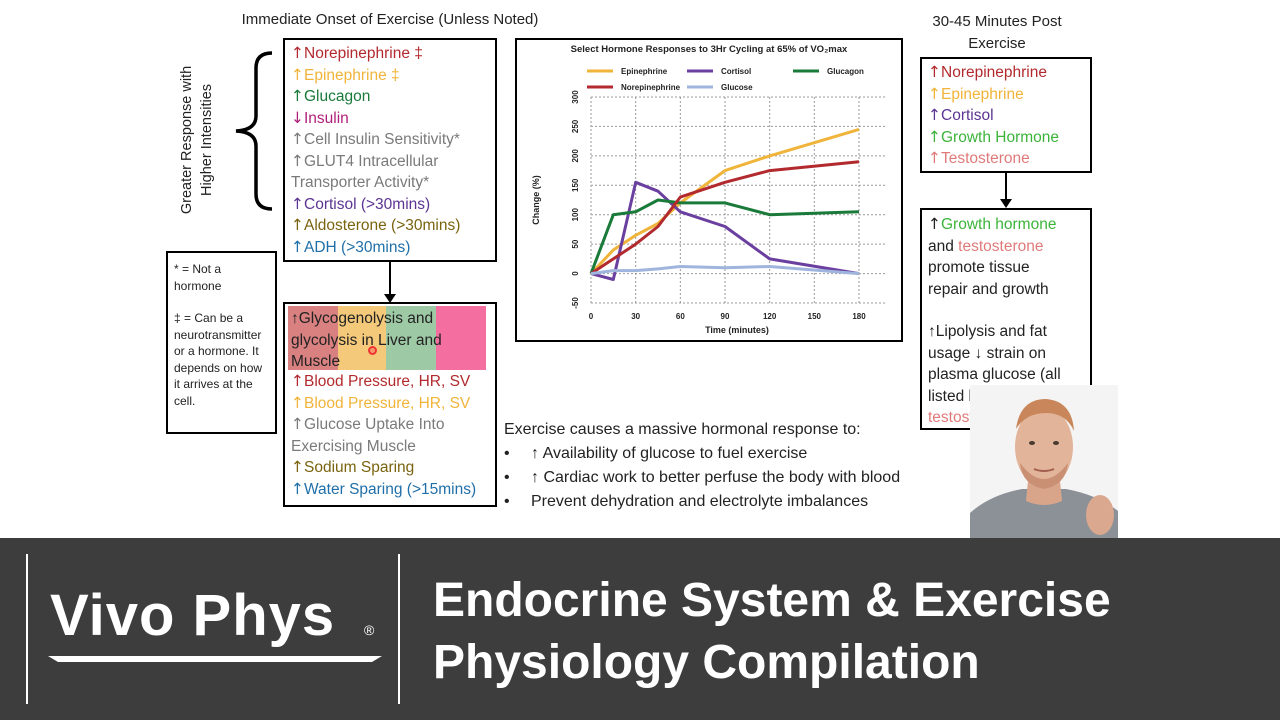  Describe the element at coordinates (994, 374) in the screenshot. I see `post-effect-line7: plasma glucose (all` at that location.